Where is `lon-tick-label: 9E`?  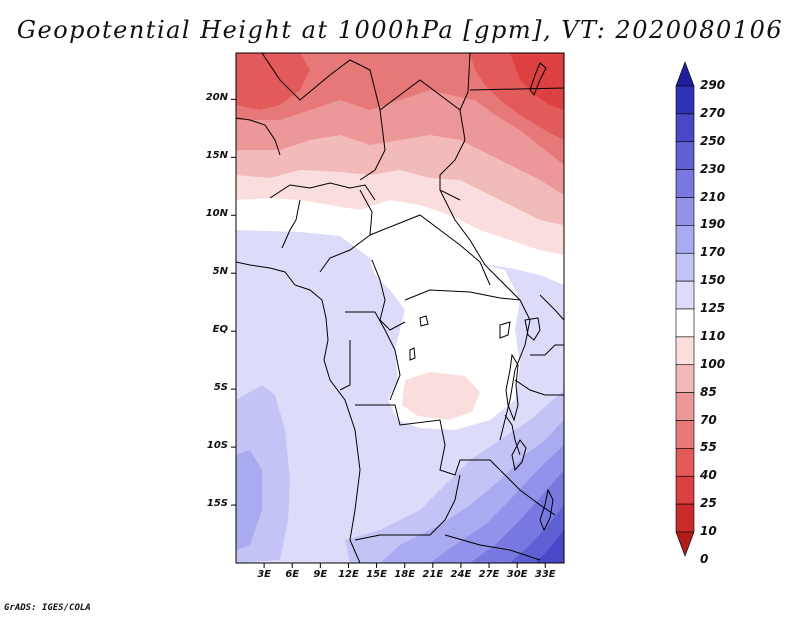
lon-tick-label: 9E is located at coordinates (320, 574).